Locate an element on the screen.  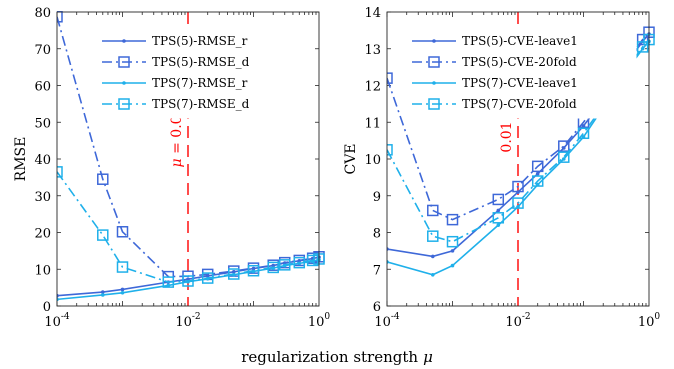
x-tick-exponent: -4 is located at coordinates (395, 317).